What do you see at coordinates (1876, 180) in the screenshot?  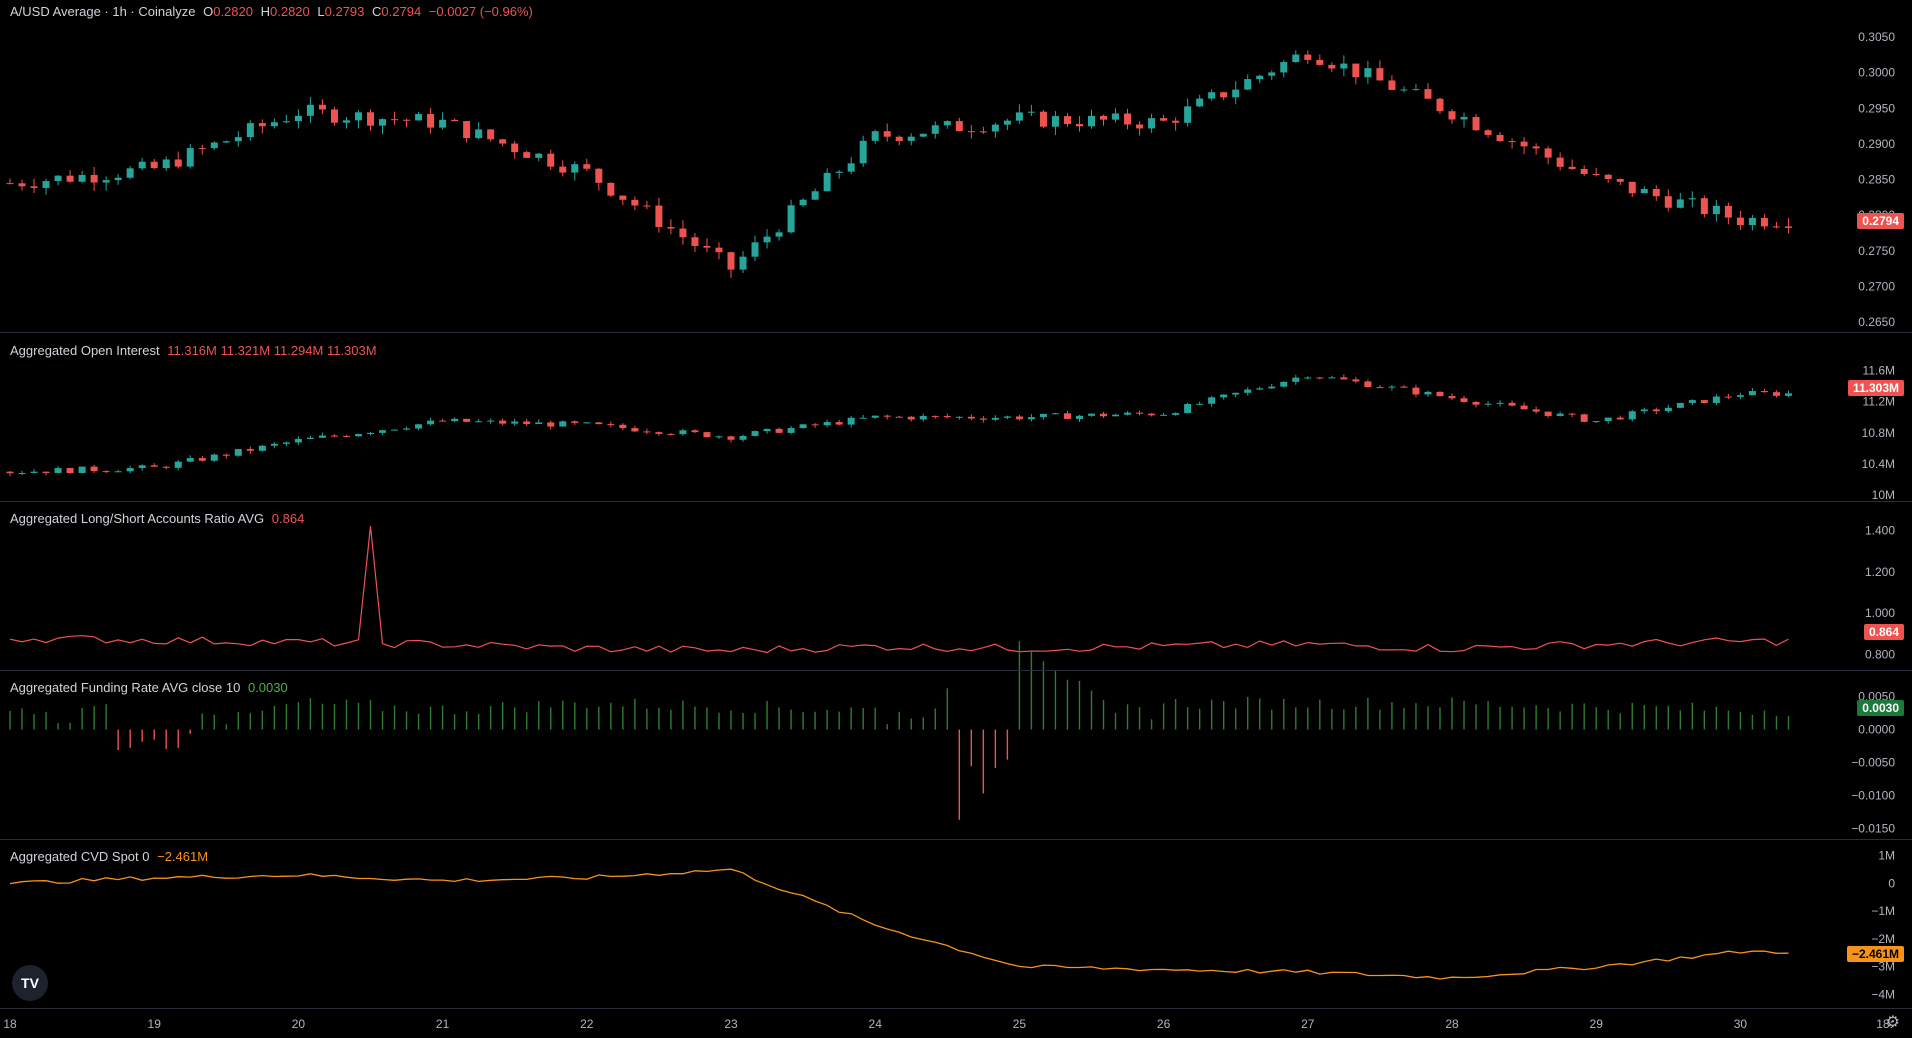 I see `price-y-tick: 0.2850` at bounding box center [1876, 180].